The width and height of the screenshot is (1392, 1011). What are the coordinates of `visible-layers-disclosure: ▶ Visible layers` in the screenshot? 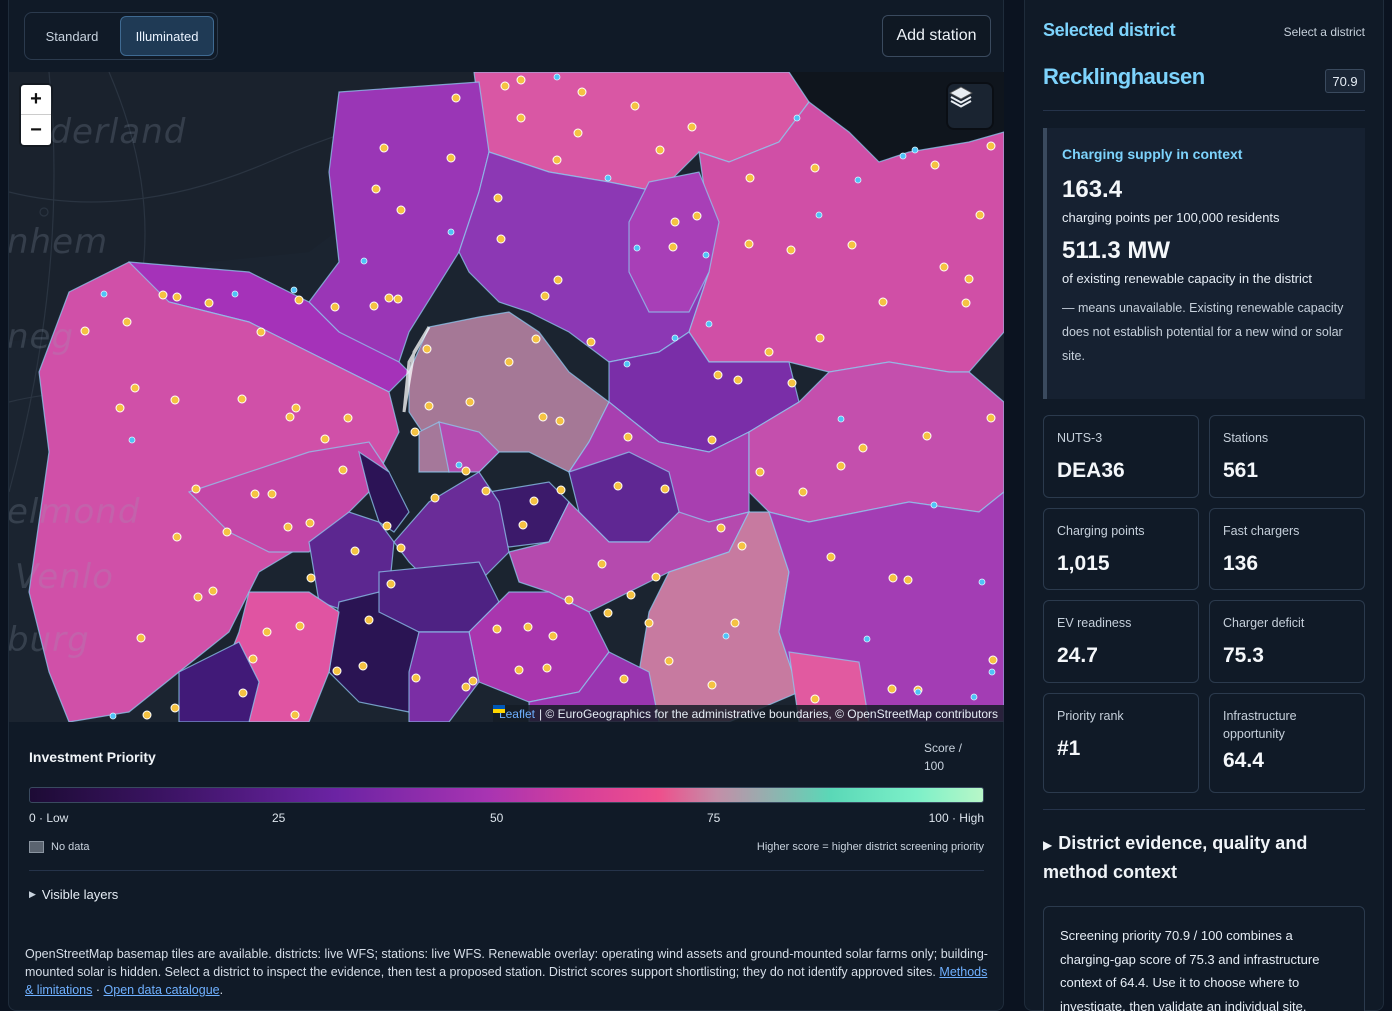 It's located at (73, 894).